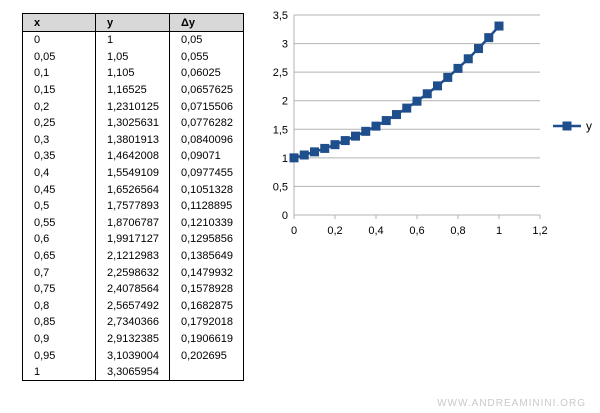  What do you see at coordinates (206, 322) in the screenshot?
I see `cell-delta-y: 0,1792018` at bounding box center [206, 322].